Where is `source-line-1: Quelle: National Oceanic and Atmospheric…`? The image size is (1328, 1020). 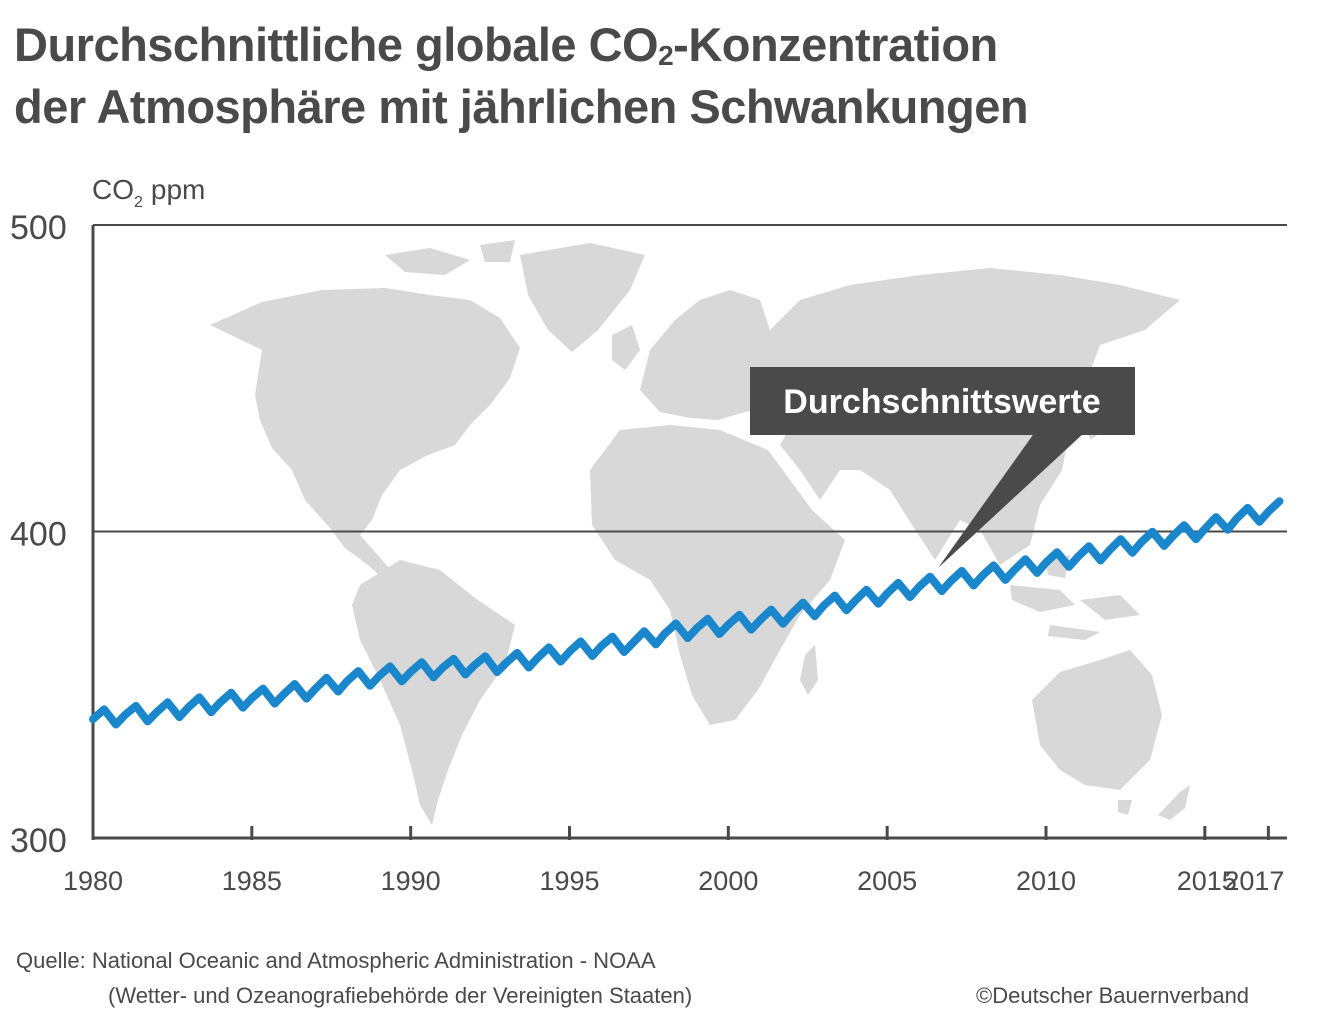 source-line-1: Quelle: National Oceanic and Atmospheric… is located at coordinates (336, 960).